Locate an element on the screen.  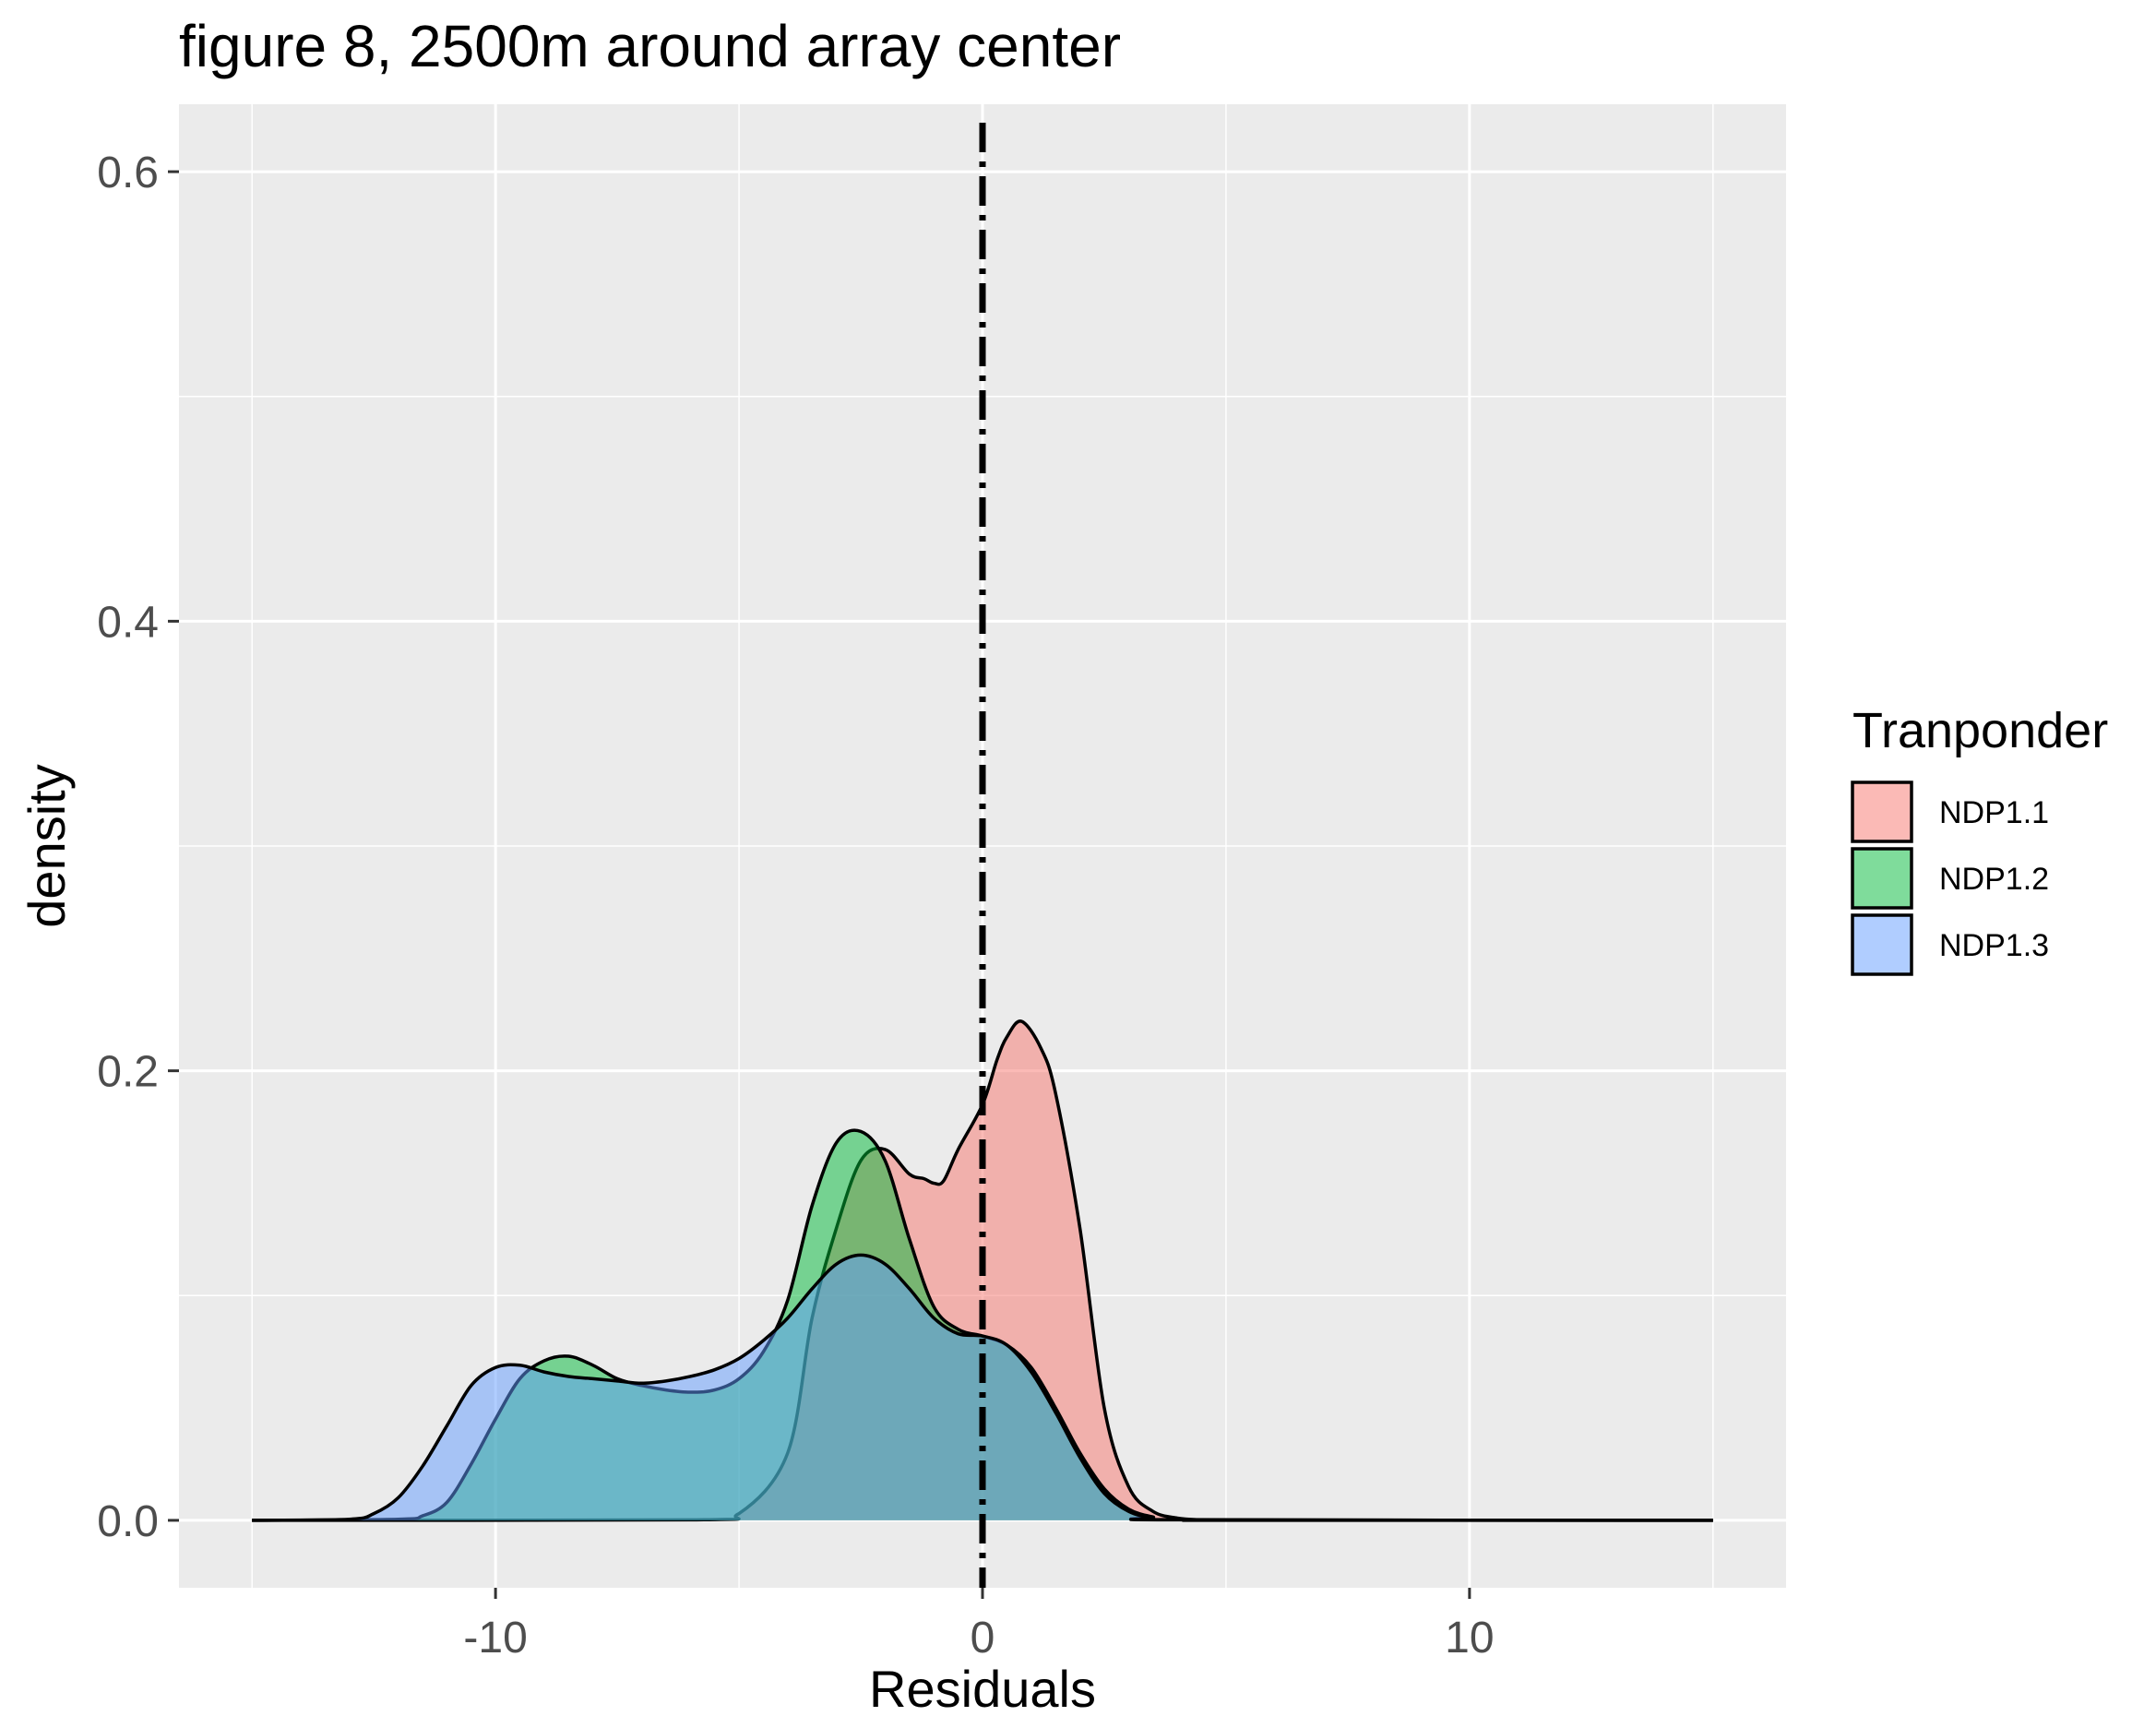
legend-label-NDP1.3: NDP1.3 is located at coordinates (1994, 945).